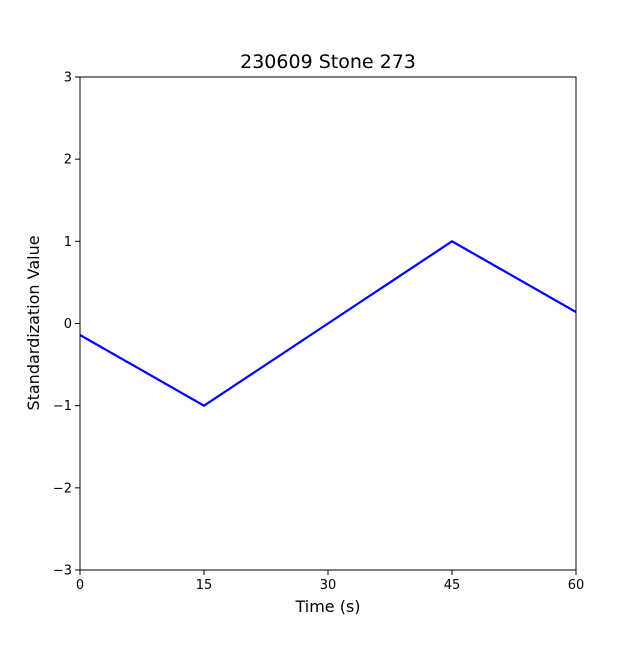  What do you see at coordinates (68, 324) in the screenshot?
I see `y-tick-label-0: 0` at bounding box center [68, 324].